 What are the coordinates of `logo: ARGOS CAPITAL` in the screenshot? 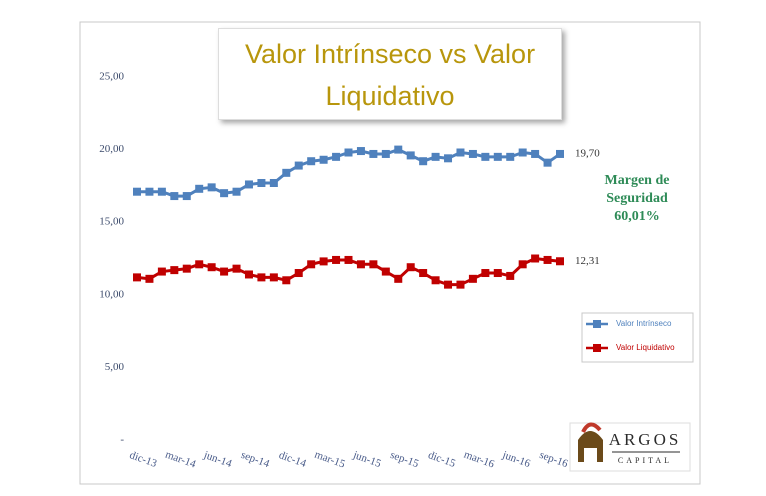 It's located at (630, 447).